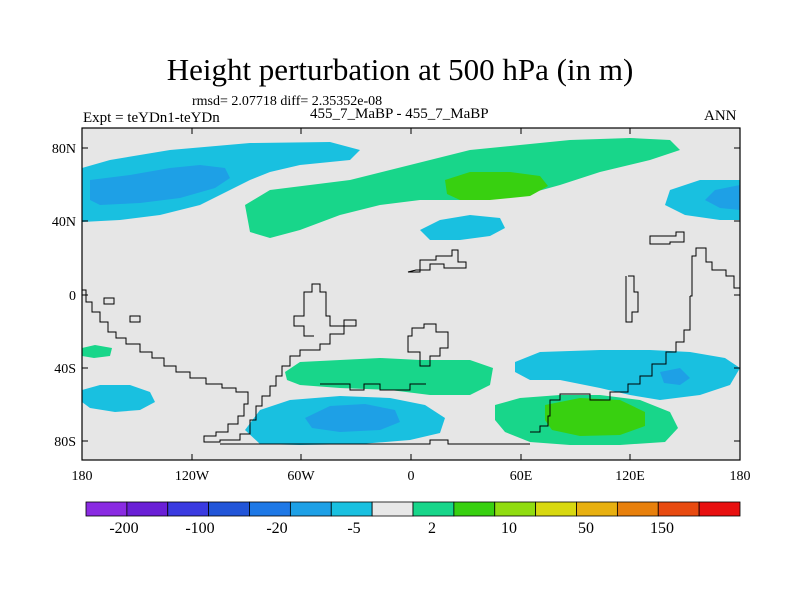  Describe the element at coordinates (64, 149) in the screenshot. I see `y-tick-label: 80N` at that location.